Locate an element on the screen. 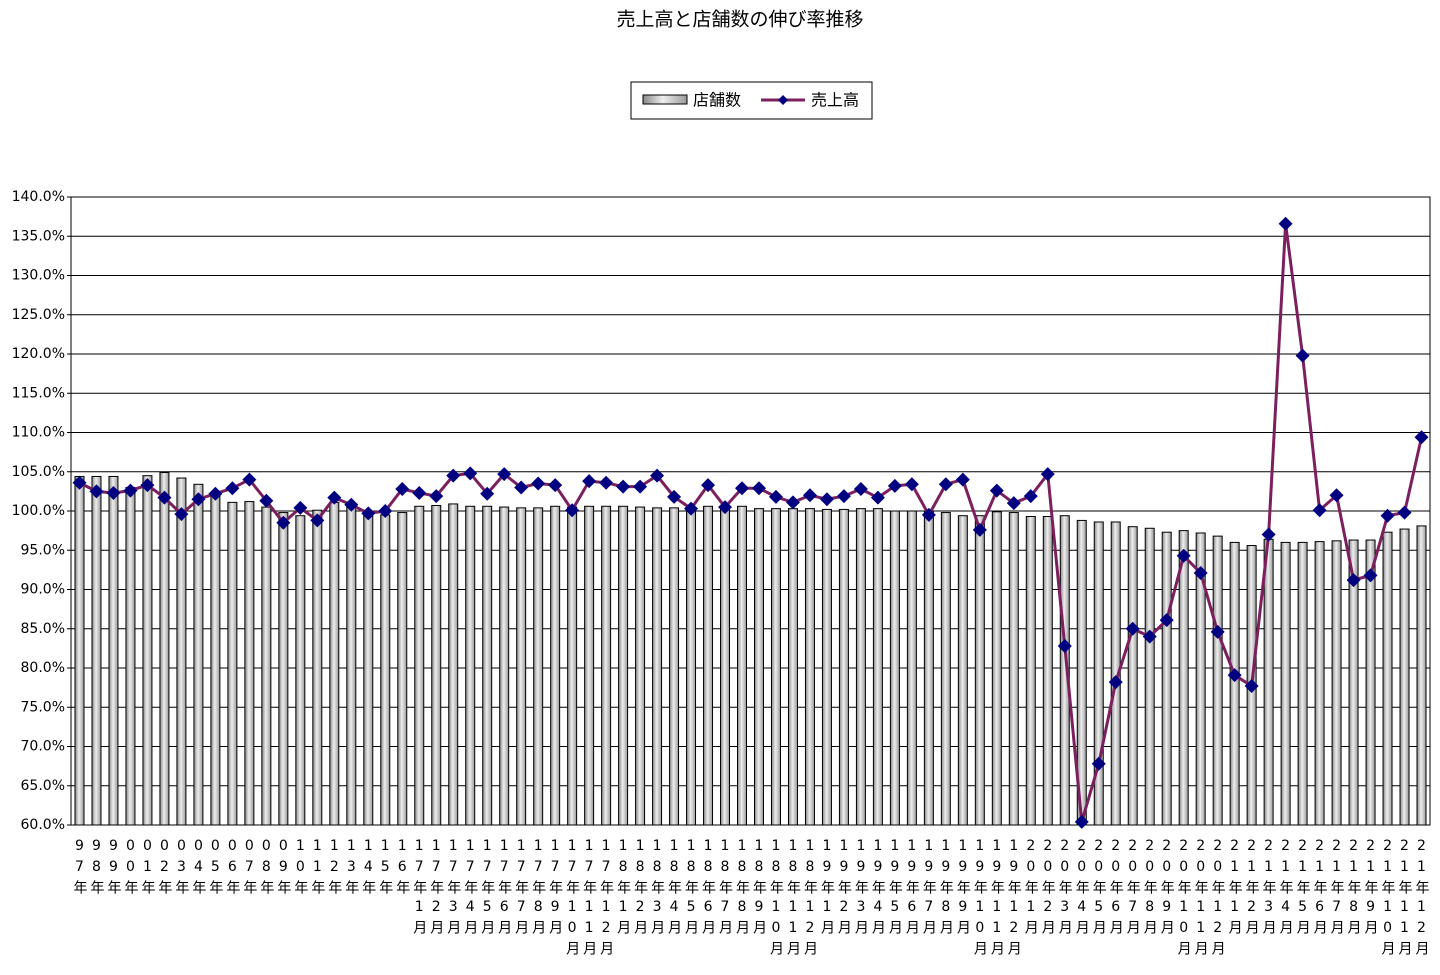  x-tick-label: 12年 is located at coordinates (334, 868).